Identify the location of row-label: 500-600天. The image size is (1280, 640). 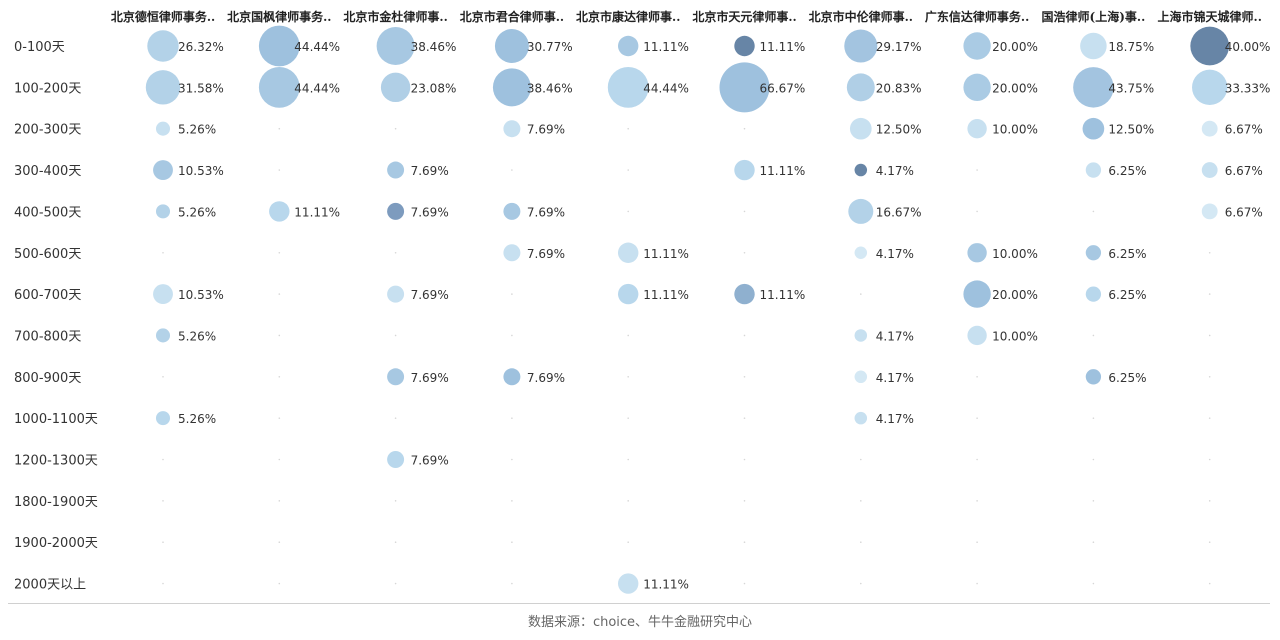
(47, 254).